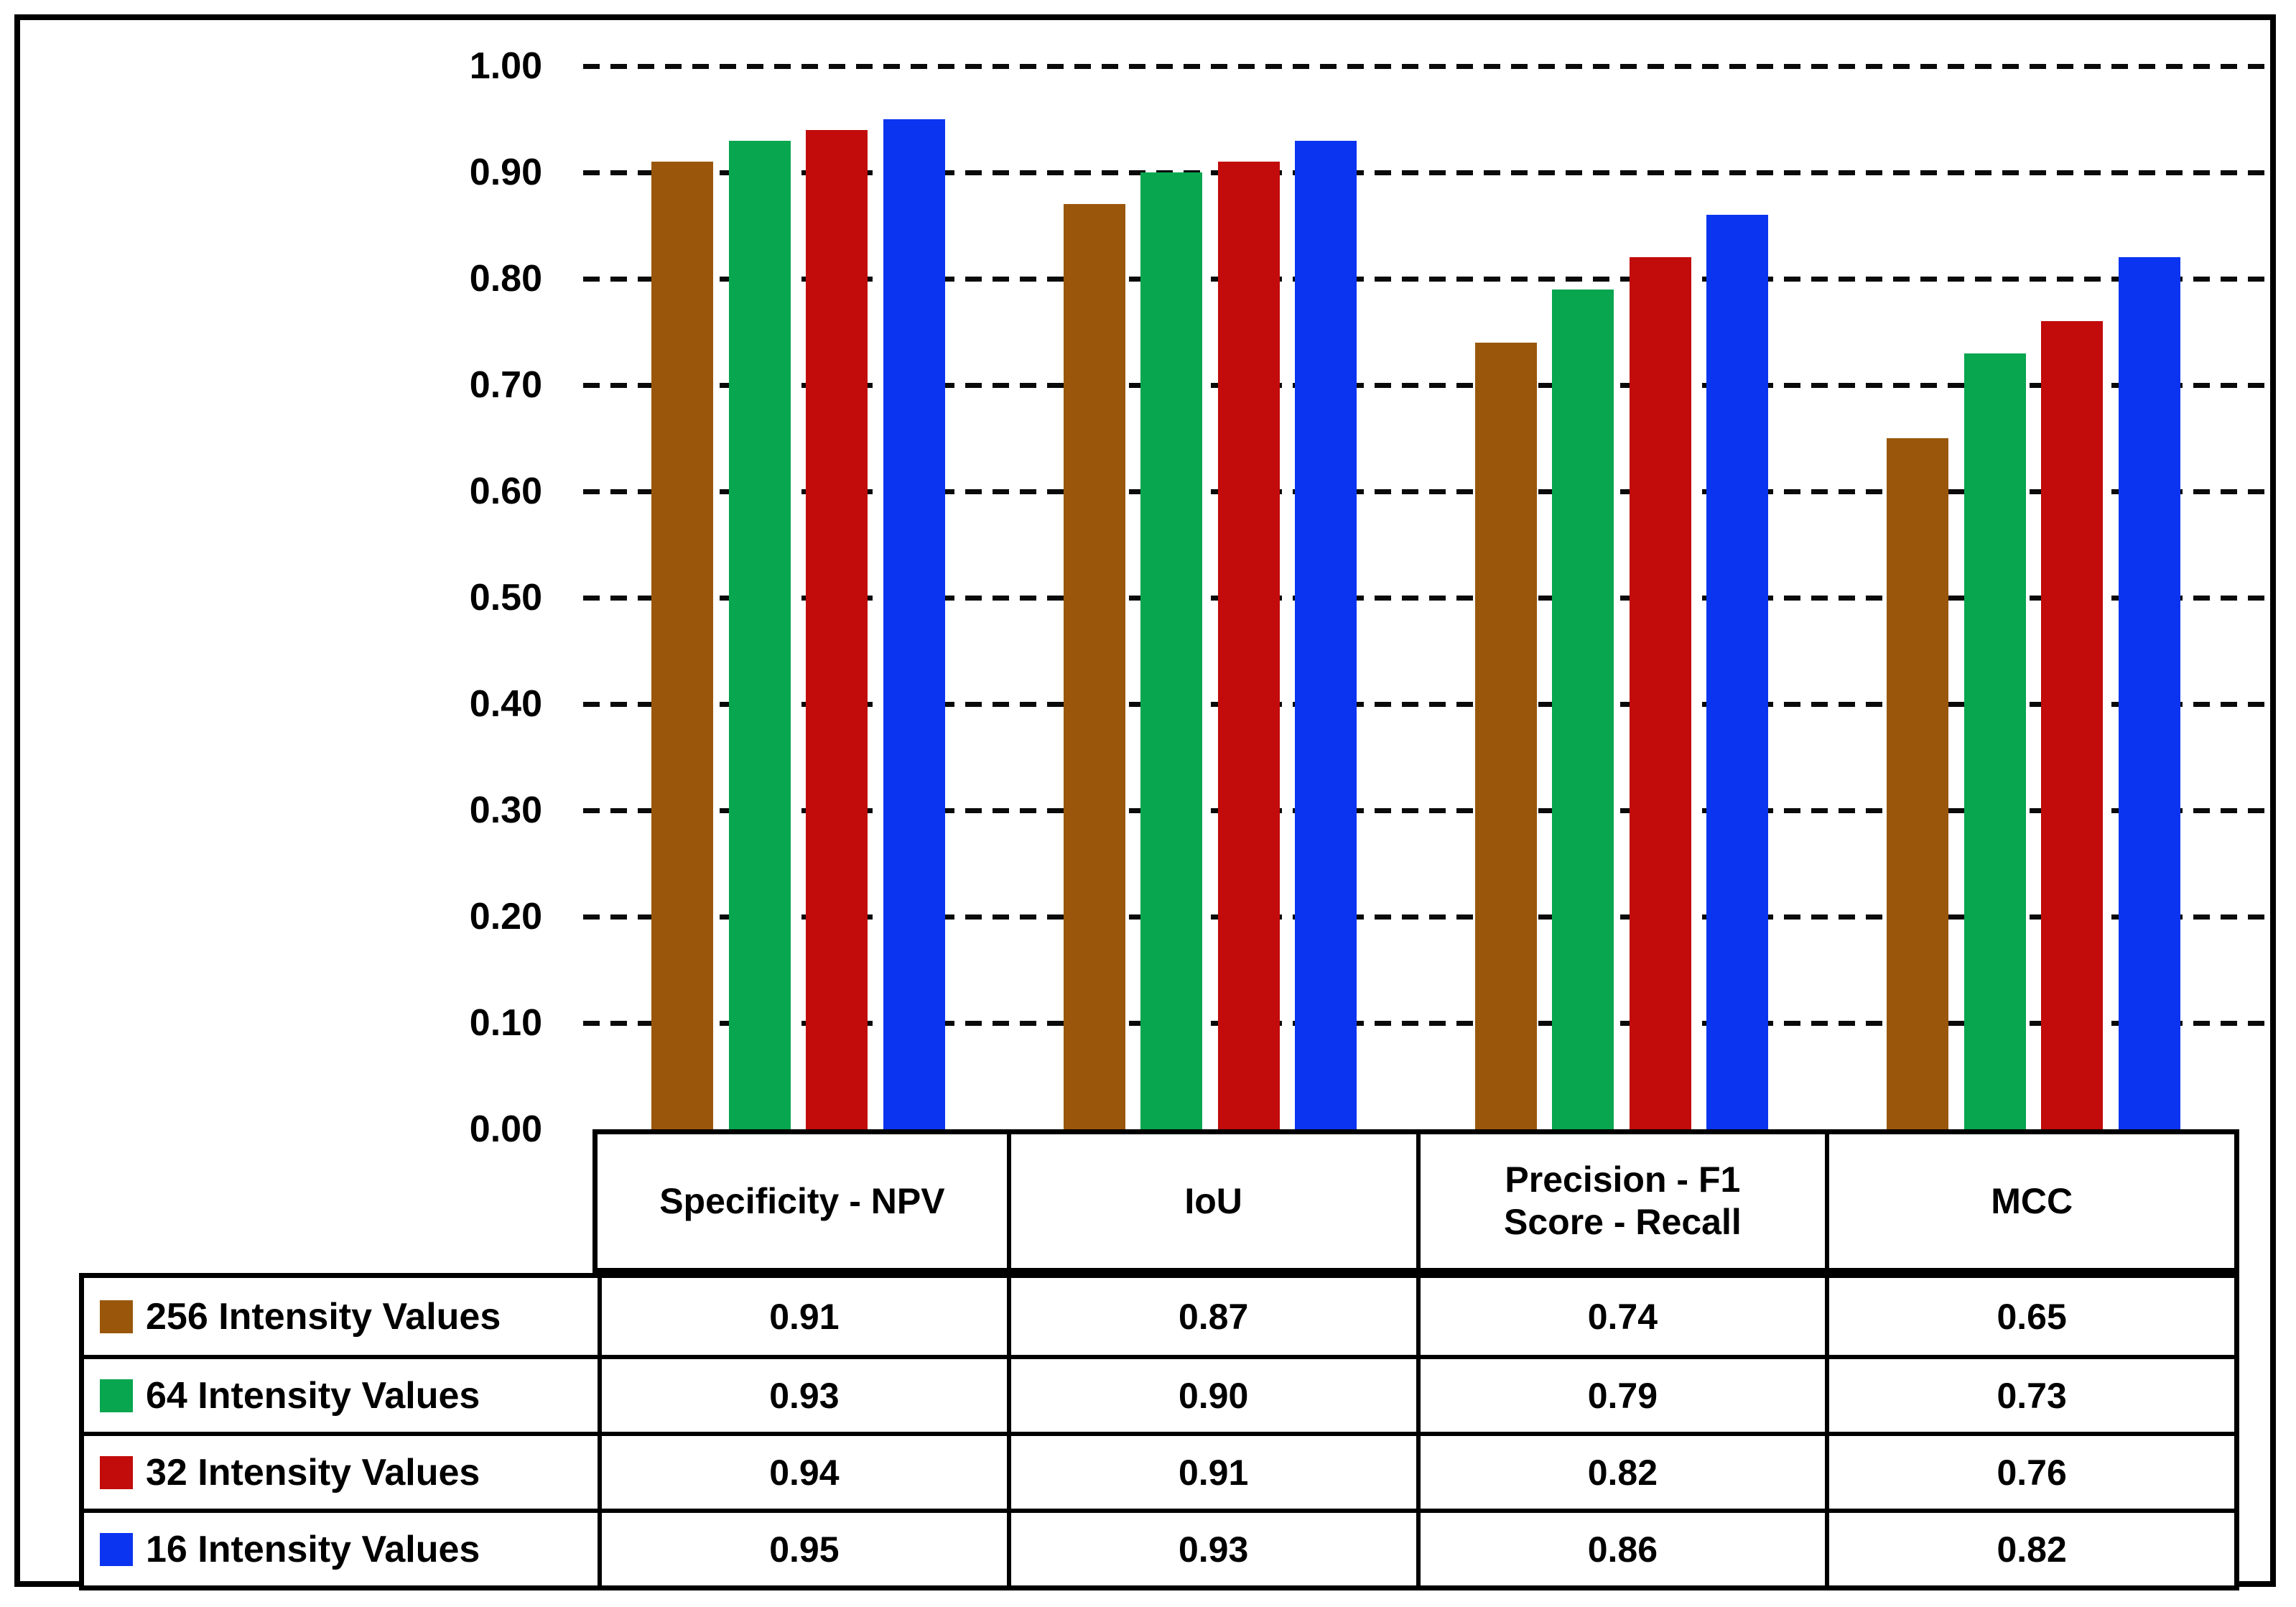 Image resolution: width=2296 pixels, height=1607 pixels. What do you see at coordinates (1095, 666) in the screenshot?
I see `bar-series0-cat1` at bounding box center [1095, 666].